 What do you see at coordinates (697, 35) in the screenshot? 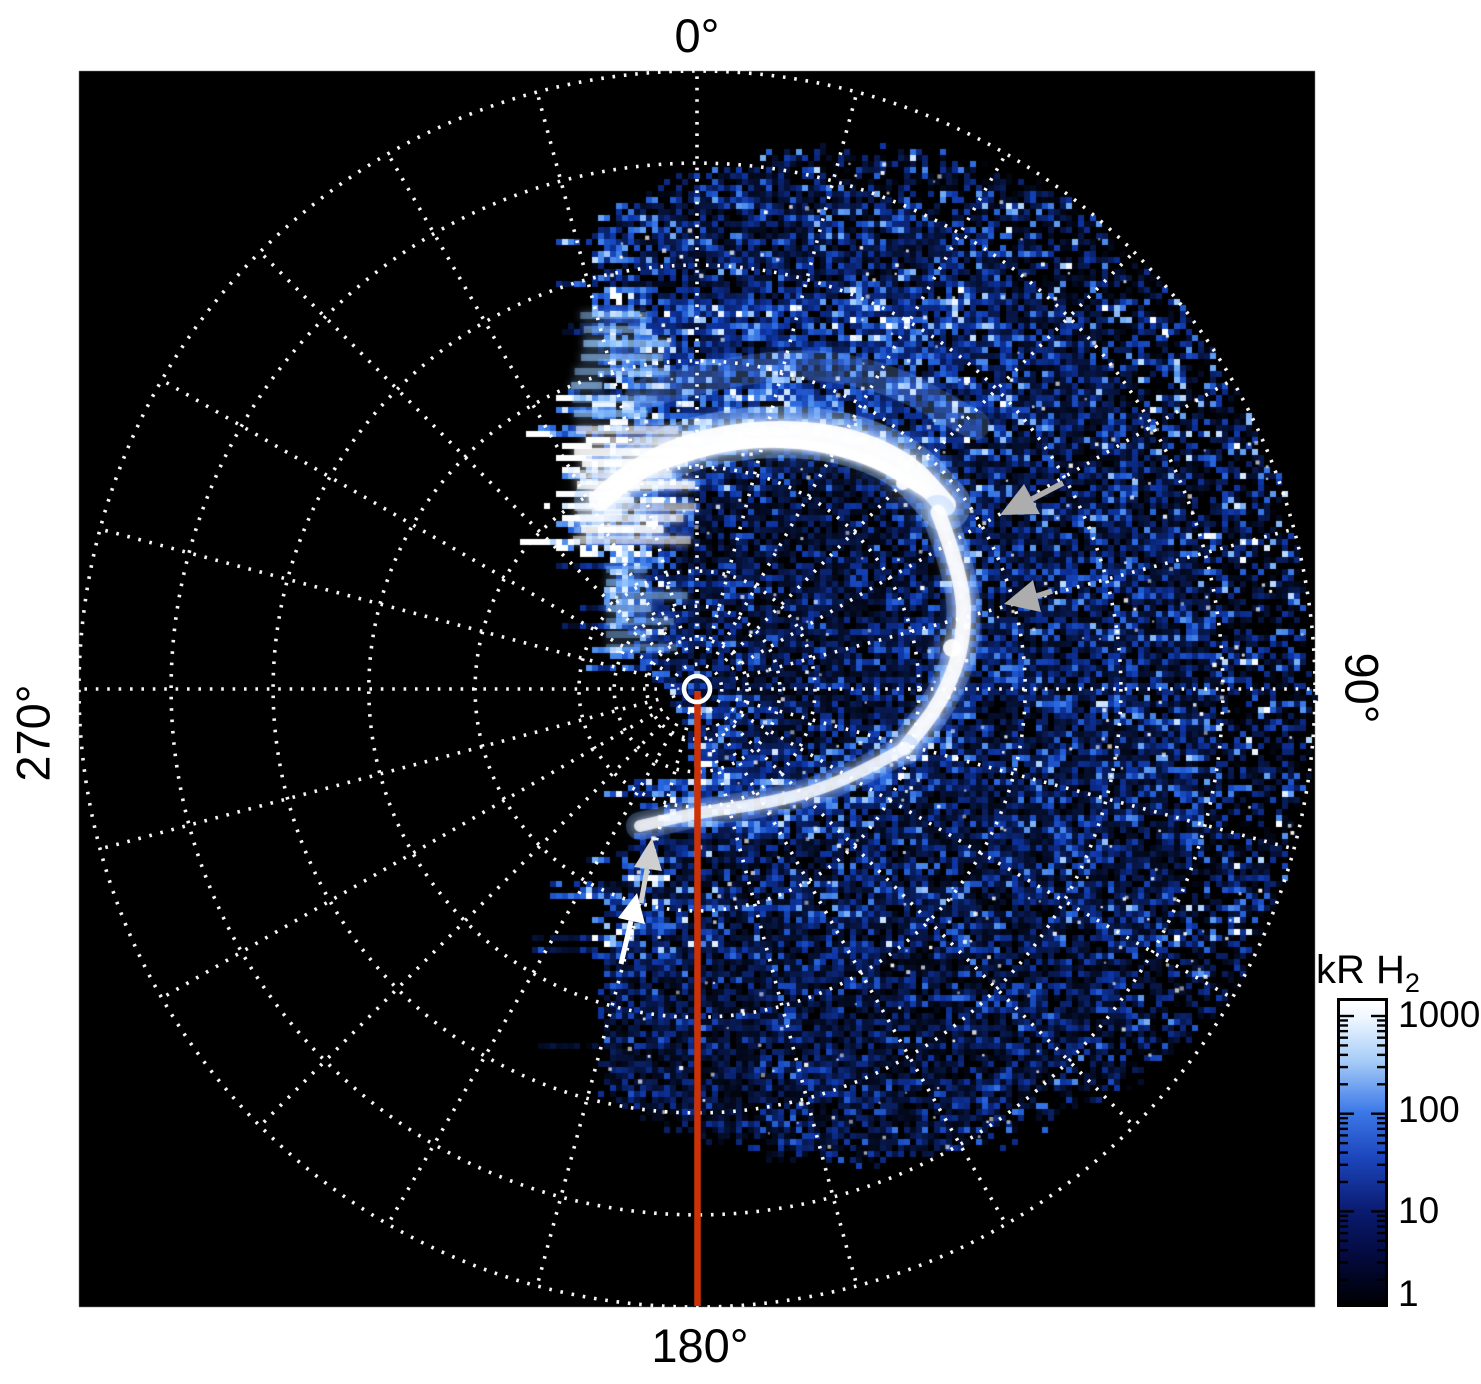
I see `angle-label-0: 0°` at bounding box center [697, 35].